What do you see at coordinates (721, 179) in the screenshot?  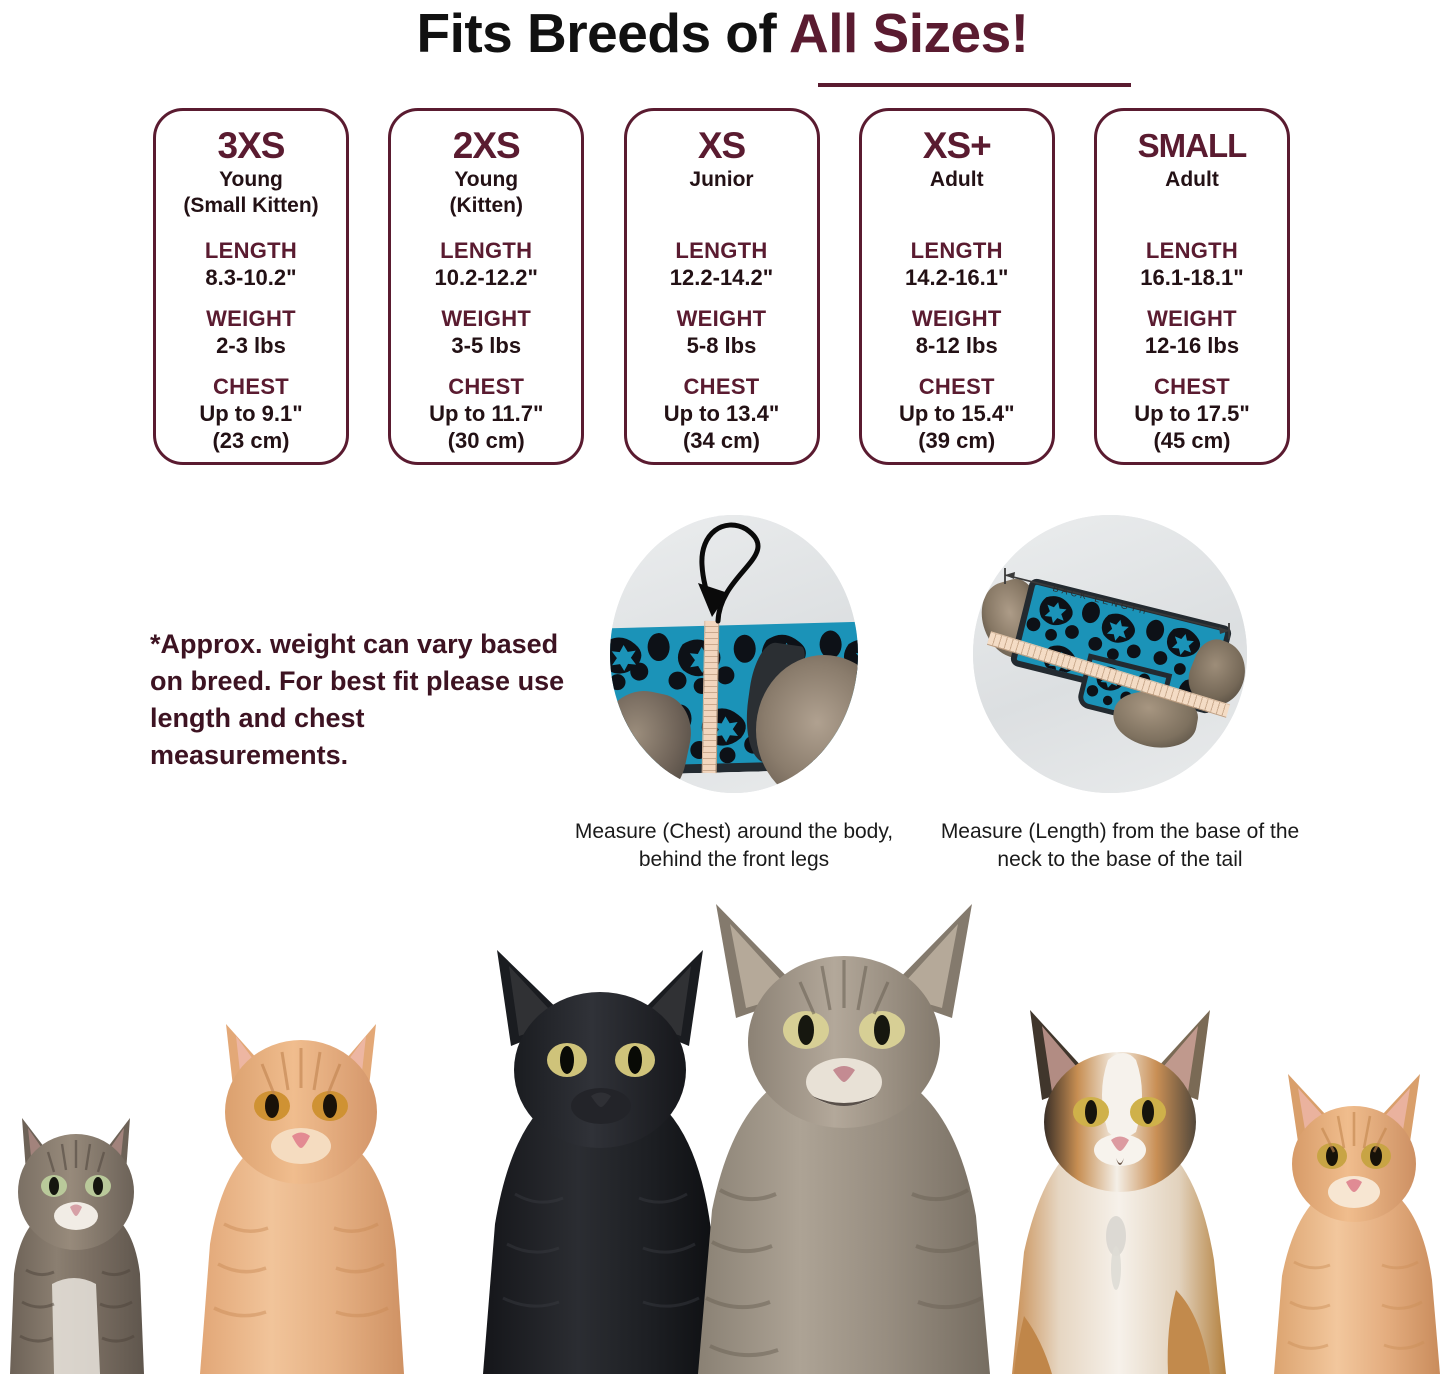 I see `size-age: Junior` at bounding box center [721, 179].